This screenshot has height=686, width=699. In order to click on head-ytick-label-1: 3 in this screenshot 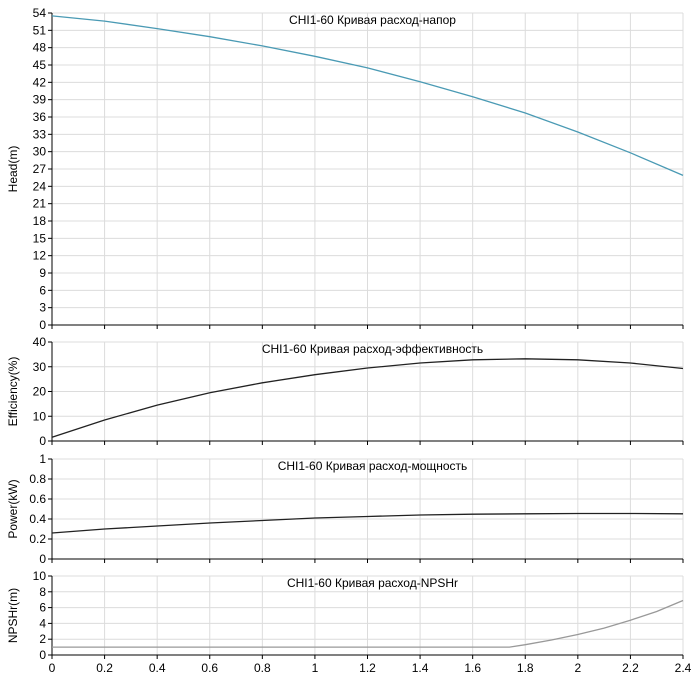, I will do `click(42, 308)`.